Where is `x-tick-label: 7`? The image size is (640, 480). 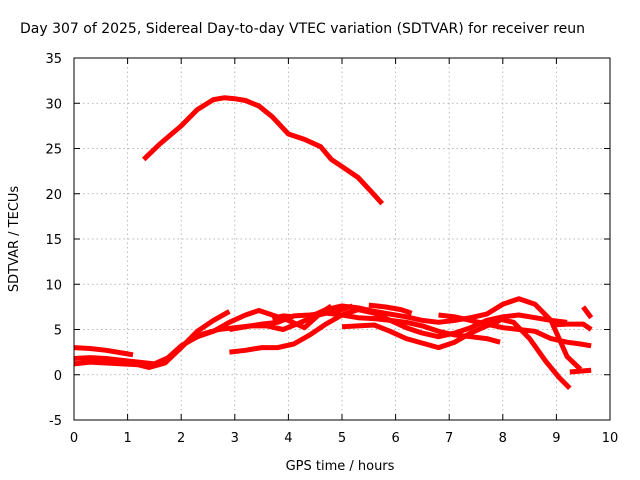 x-tick-label: 7 is located at coordinates (449, 438).